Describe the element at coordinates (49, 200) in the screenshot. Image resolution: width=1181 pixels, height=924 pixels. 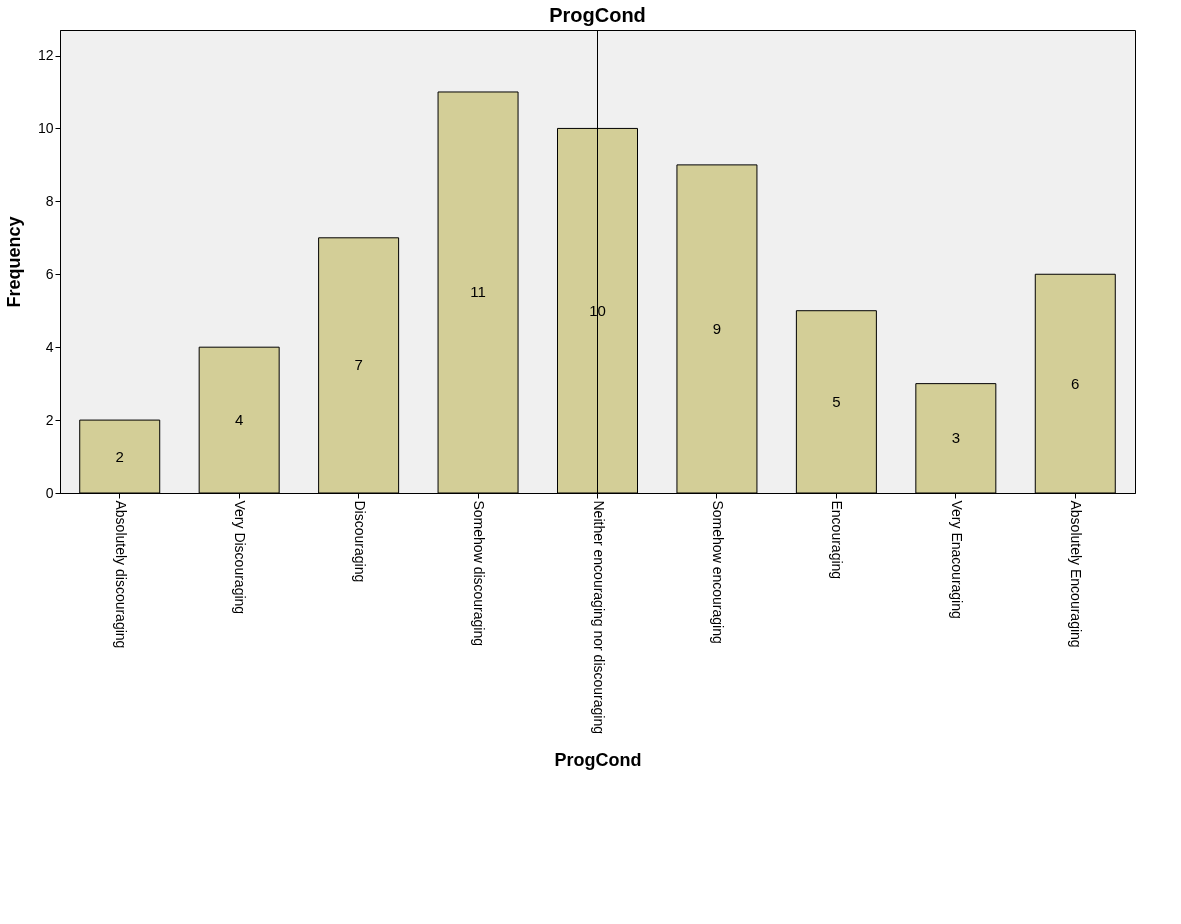
I see `y-tick-label: 8` at that location.